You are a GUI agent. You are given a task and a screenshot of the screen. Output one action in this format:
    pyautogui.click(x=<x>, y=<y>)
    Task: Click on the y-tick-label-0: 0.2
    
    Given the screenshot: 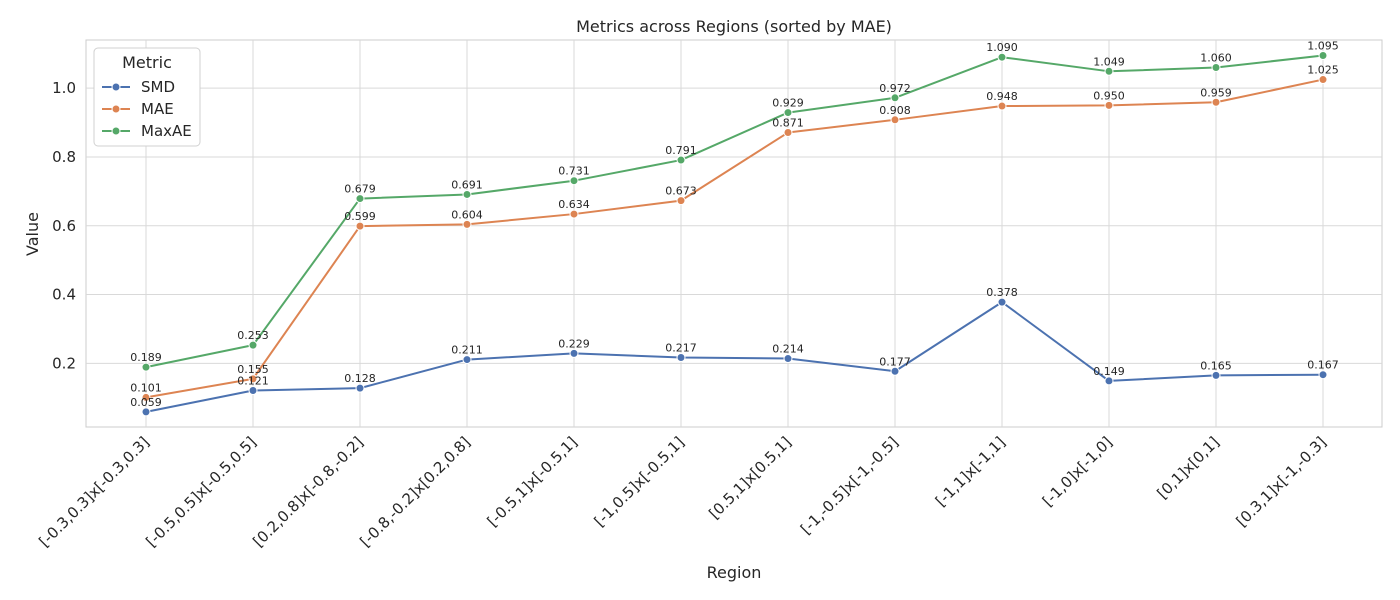 What is the action you would take?
    pyautogui.click(x=64, y=363)
    